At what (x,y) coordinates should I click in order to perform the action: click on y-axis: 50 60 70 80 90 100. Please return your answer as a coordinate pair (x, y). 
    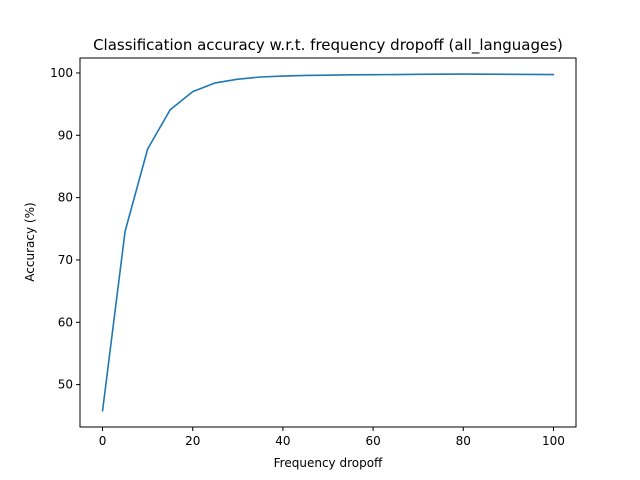
    Looking at the image, I should click on (65, 229).